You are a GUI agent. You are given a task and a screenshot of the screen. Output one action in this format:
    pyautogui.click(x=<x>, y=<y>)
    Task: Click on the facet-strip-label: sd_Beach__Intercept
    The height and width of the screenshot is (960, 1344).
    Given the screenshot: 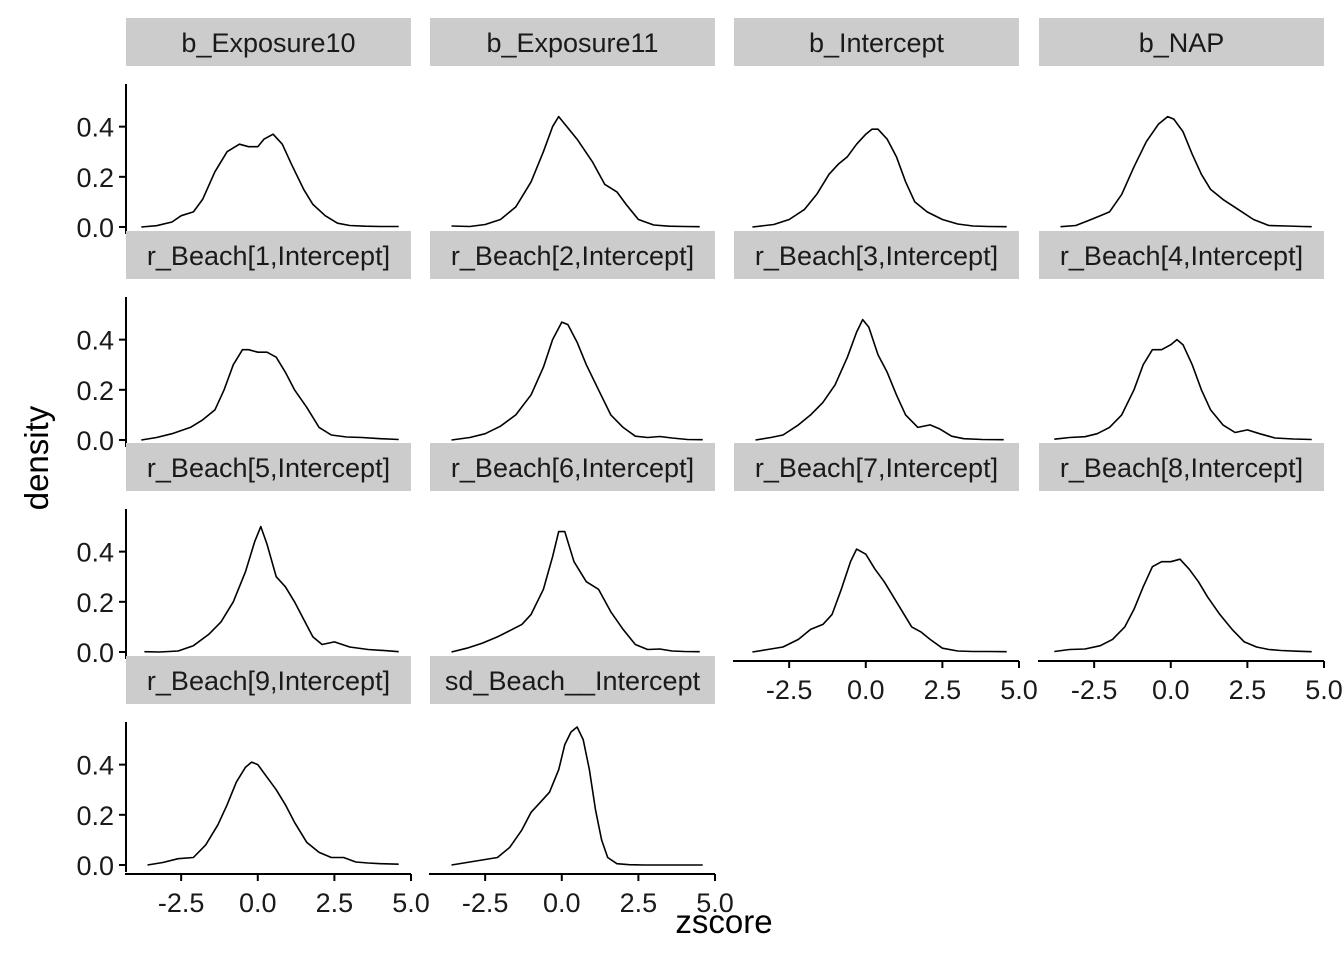 What is the action you would take?
    pyautogui.click(x=573, y=681)
    